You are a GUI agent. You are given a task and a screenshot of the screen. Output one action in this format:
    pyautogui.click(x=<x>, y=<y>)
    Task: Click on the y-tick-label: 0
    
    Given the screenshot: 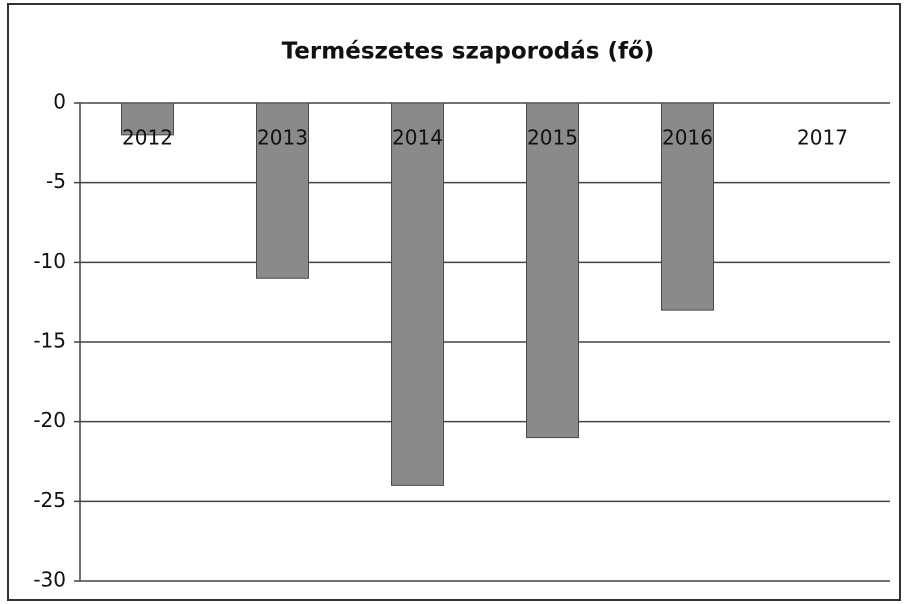 What is the action you would take?
    pyautogui.click(x=59, y=102)
    